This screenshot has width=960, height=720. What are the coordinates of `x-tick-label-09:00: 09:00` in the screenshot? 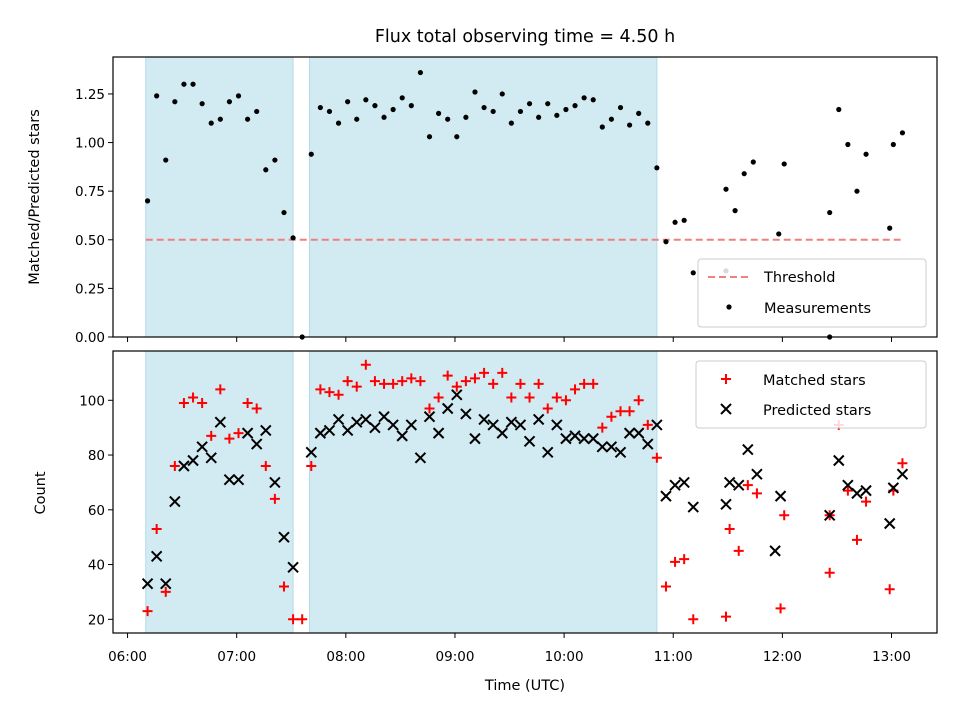 It's located at (455, 657).